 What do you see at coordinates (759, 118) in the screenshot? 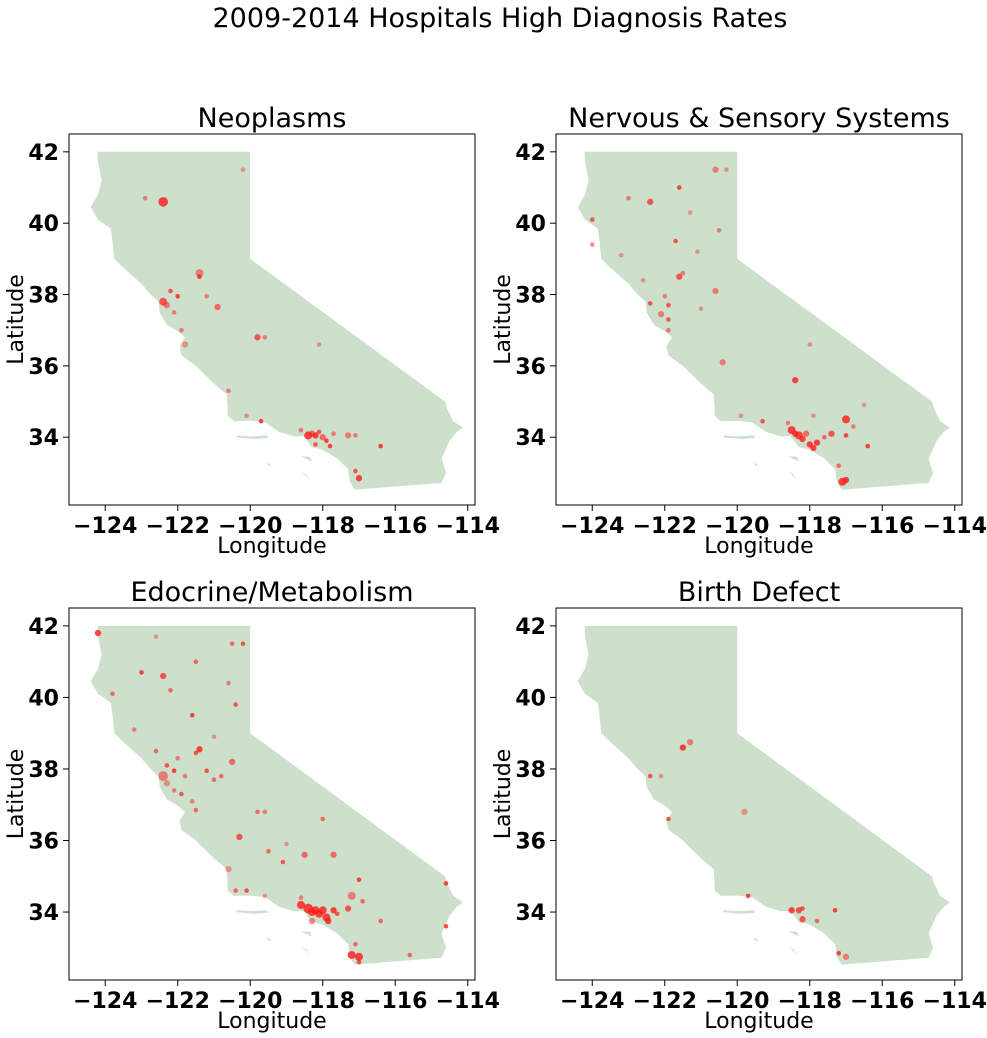
I see `panel-title: Nervous & Sensory Systems` at bounding box center [759, 118].